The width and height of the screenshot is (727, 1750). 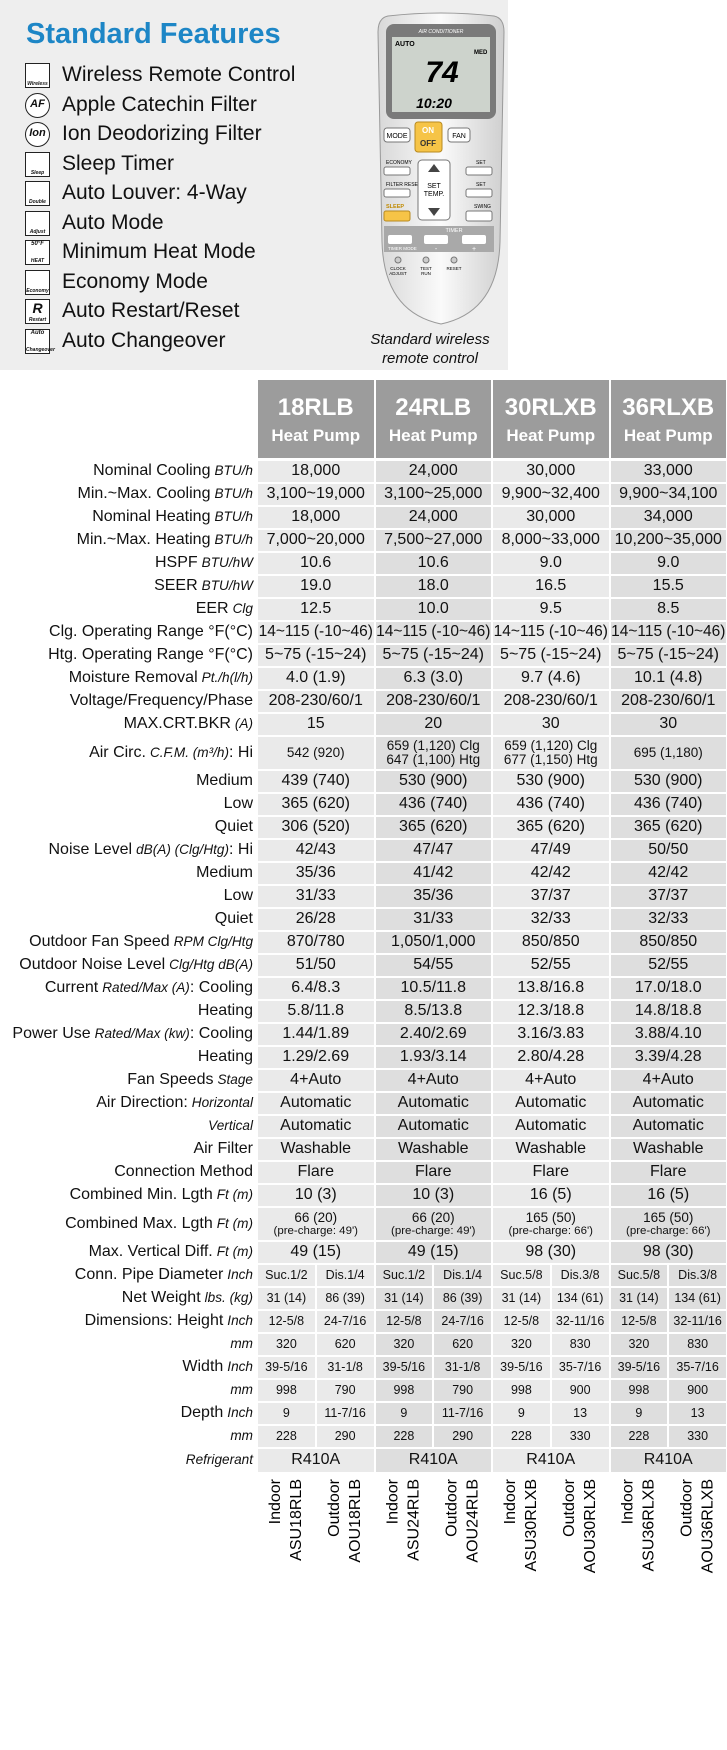 I want to click on cell-text: 14~115 (-10~46), so click(x=433, y=632).